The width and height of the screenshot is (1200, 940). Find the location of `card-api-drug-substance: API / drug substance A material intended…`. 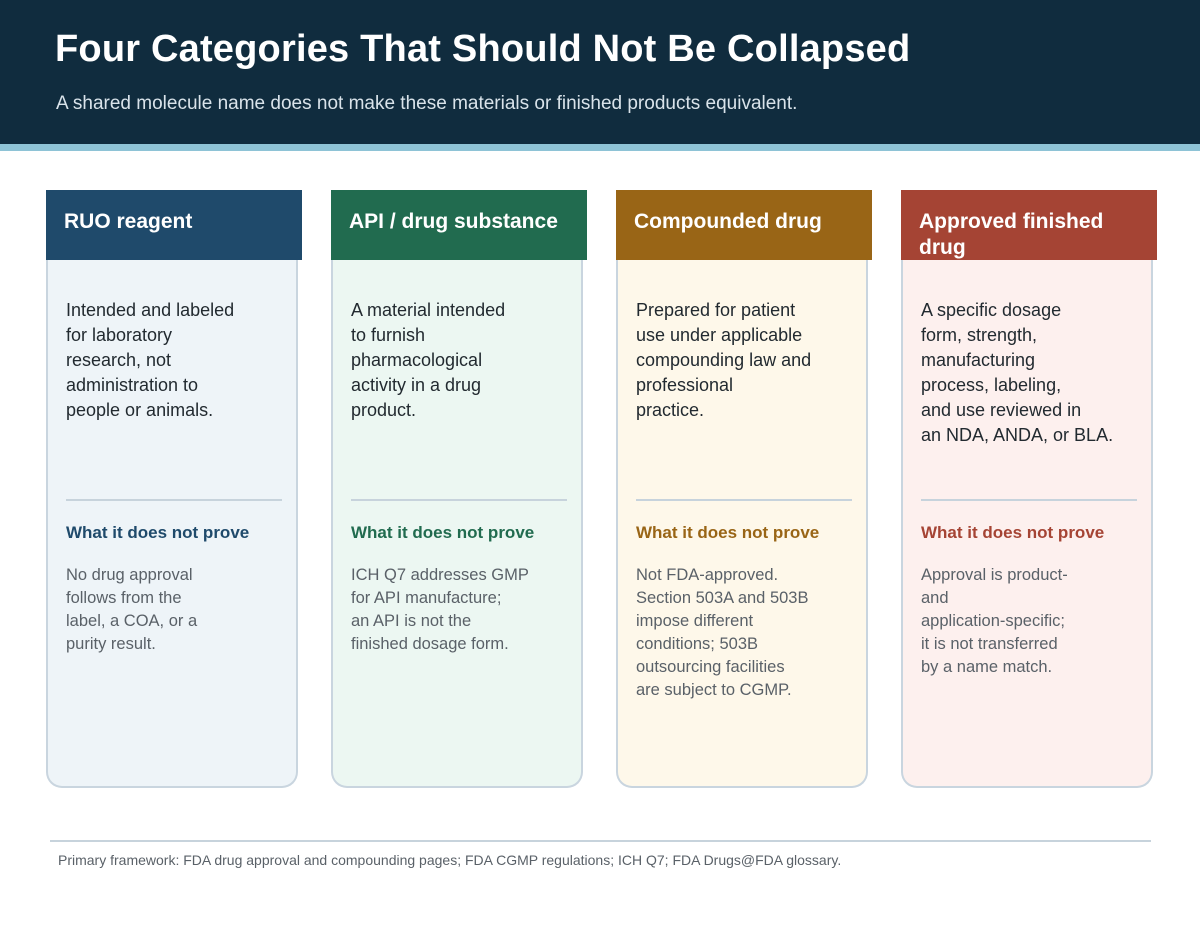

card-api-drug-substance: API / drug substance A material intended… is located at coordinates (459, 489).